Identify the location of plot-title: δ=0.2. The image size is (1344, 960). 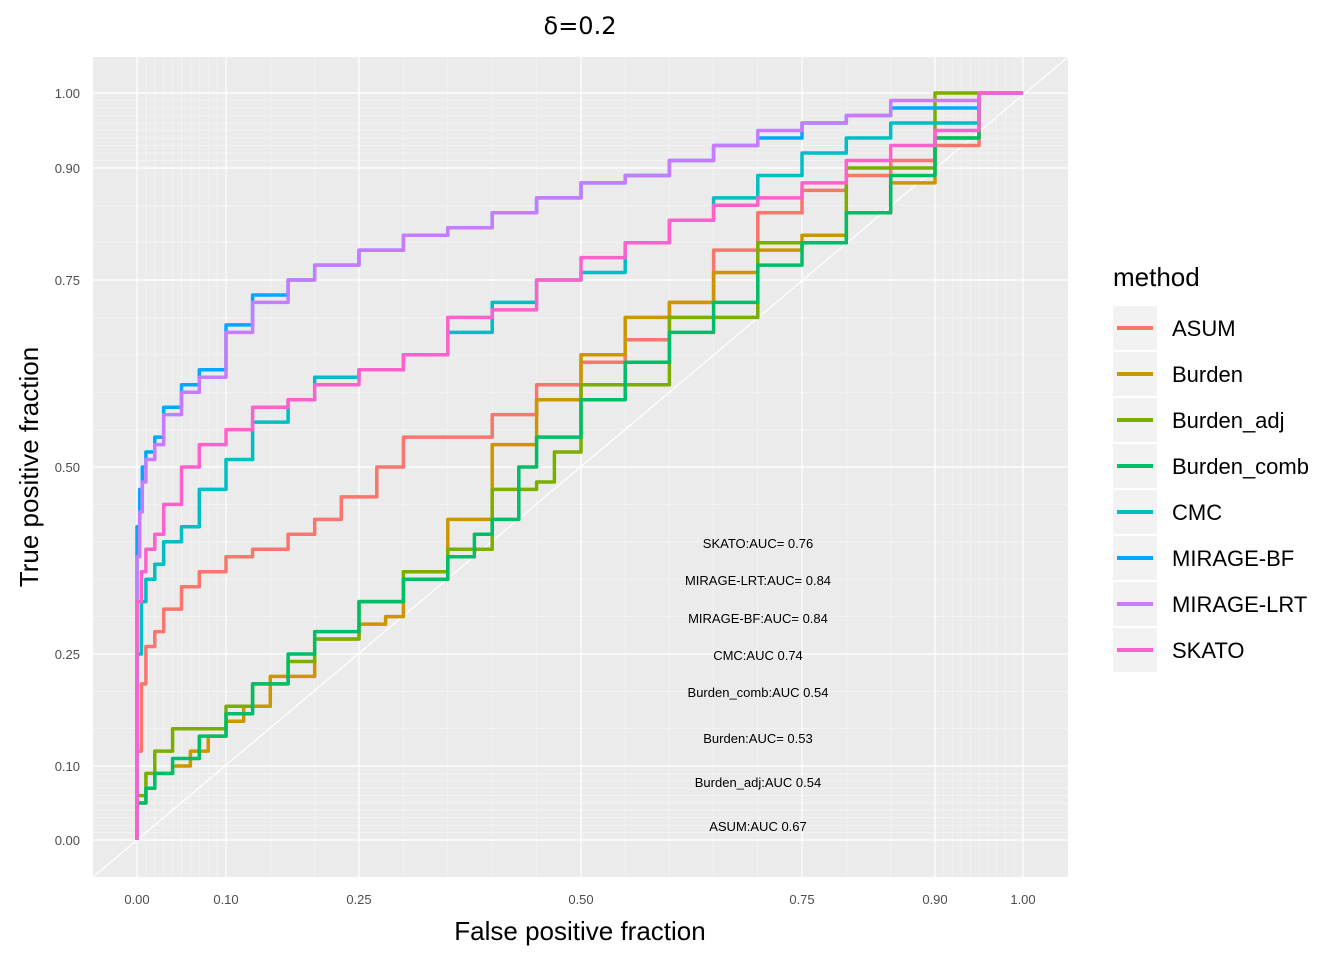
(580, 26).